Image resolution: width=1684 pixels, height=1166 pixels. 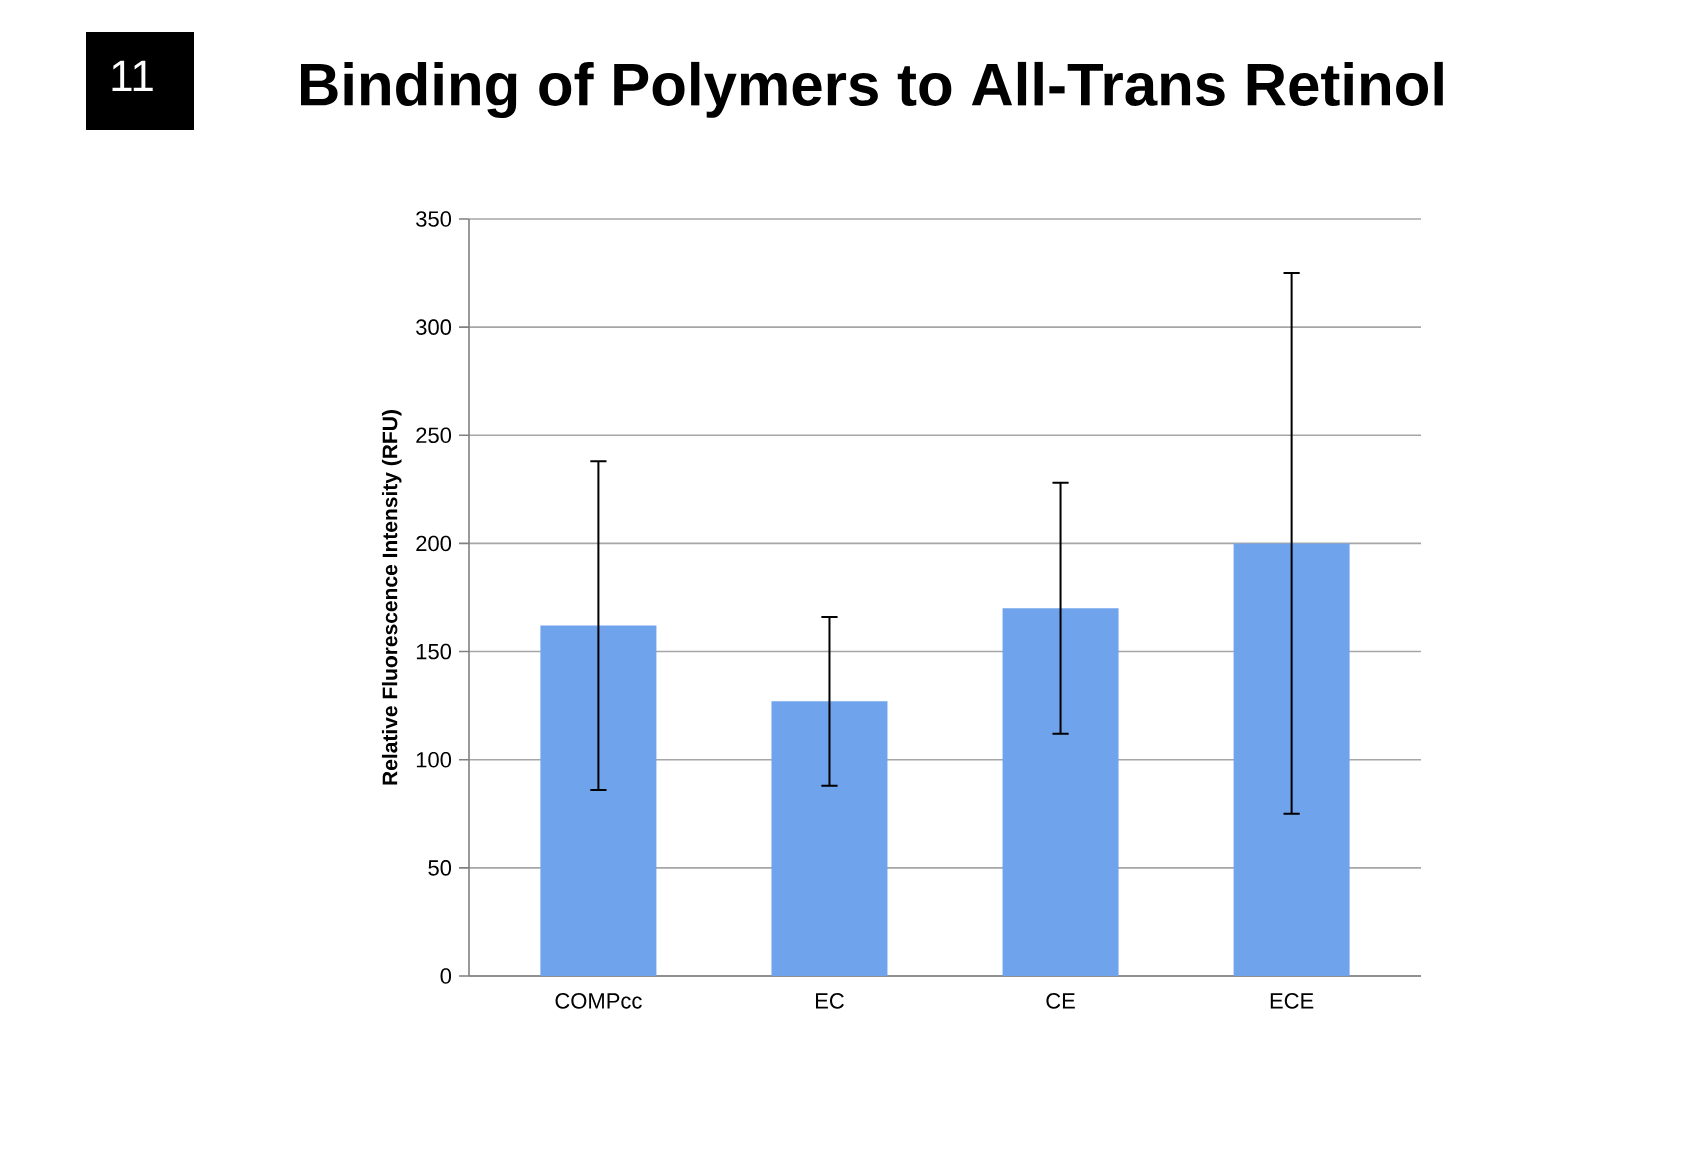 I want to click on y-tick-label: 250, so click(x=434, y=435).